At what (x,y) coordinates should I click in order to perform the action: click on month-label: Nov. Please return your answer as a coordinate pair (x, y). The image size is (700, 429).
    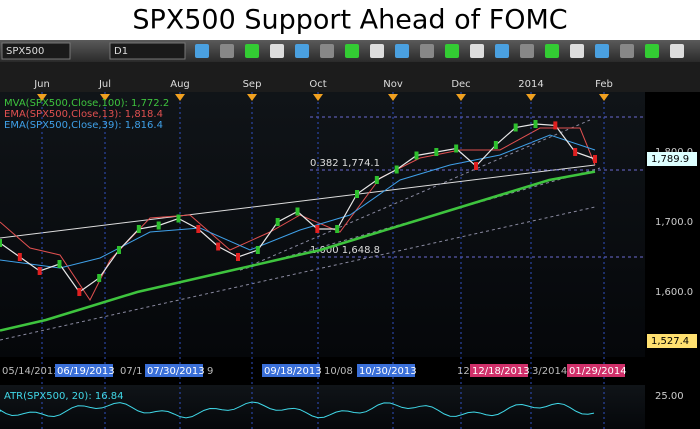
    Looking at the image, I should click on (393, 84).